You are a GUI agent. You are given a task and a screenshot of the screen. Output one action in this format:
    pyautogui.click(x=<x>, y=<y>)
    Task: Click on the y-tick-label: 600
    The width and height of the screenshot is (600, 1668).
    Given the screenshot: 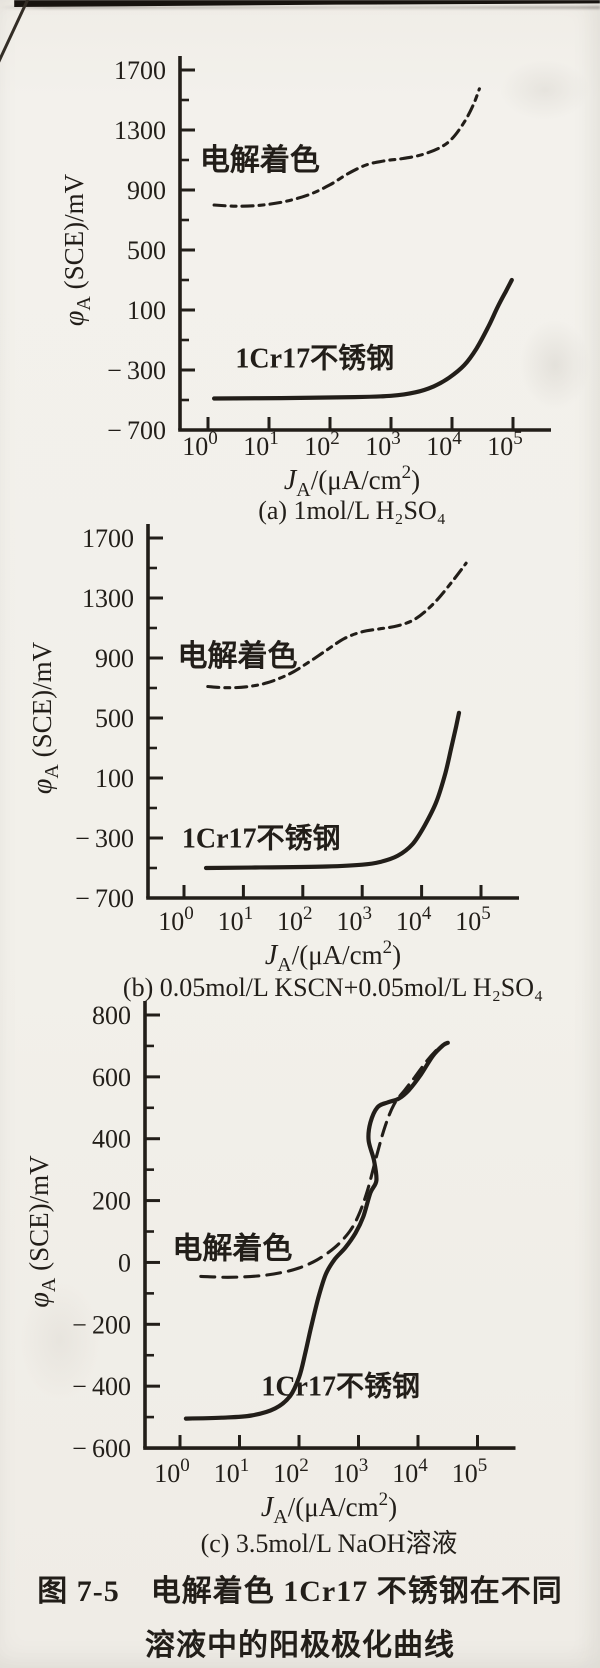 What is the action you would take?
    pyautogui.click(x=111, y=1077)
    